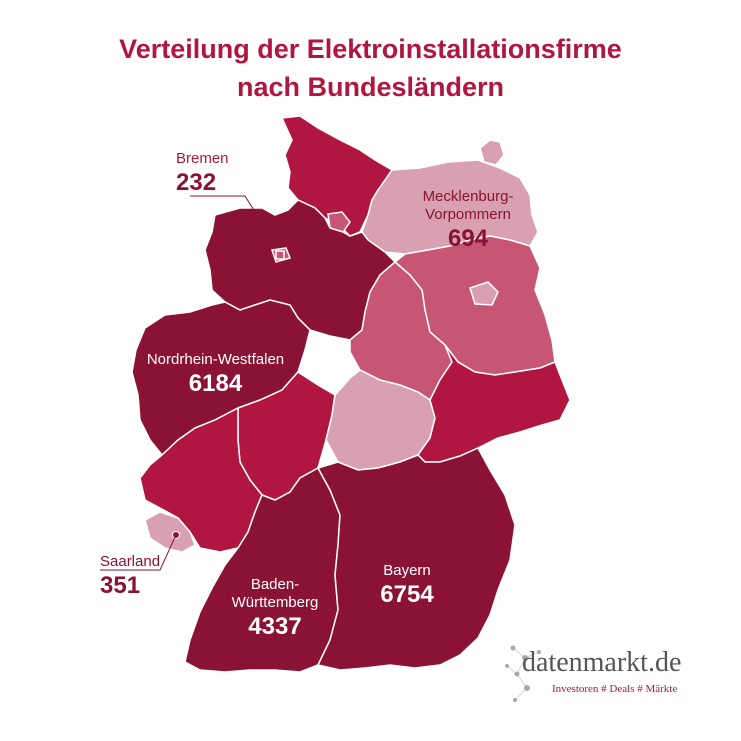  I want to click on saarland-label: Saarland 351, so click(135, 577).